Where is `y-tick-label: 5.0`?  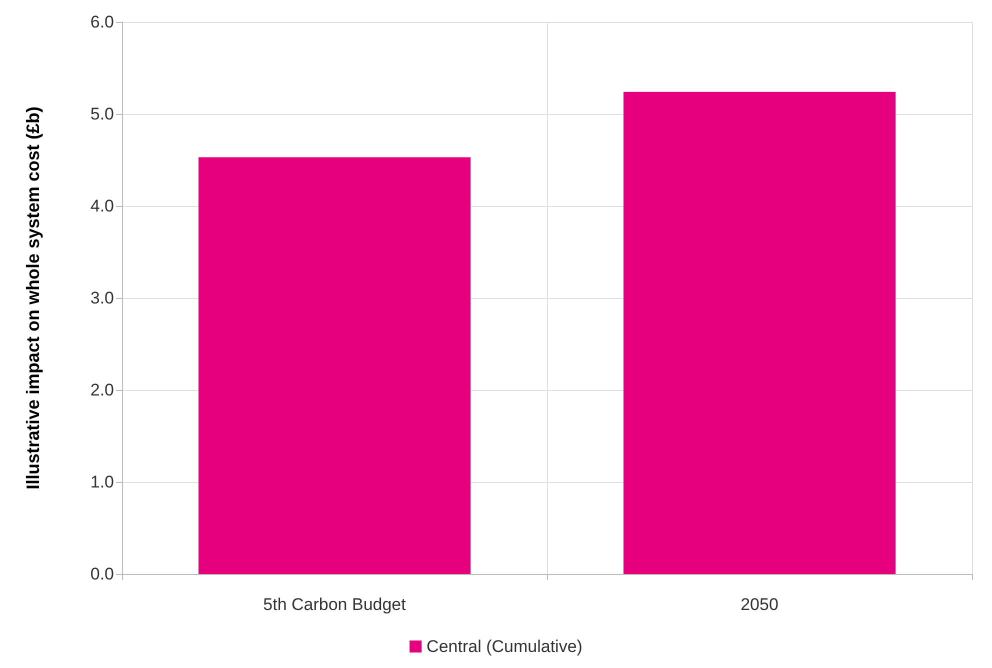
y-tick-label: 5.0 is located at coordinates (102, 114).